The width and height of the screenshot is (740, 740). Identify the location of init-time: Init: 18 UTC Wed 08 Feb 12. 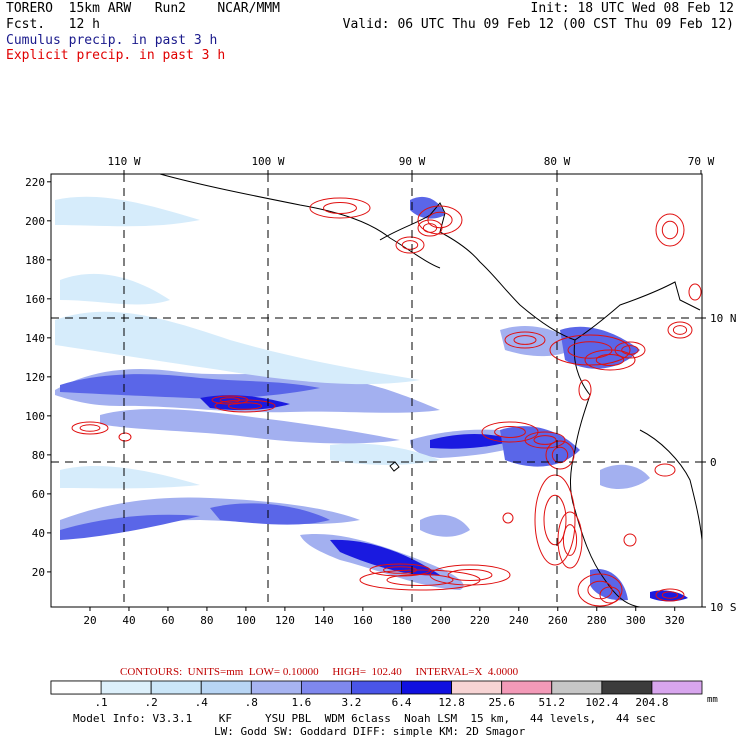
(632, 8).